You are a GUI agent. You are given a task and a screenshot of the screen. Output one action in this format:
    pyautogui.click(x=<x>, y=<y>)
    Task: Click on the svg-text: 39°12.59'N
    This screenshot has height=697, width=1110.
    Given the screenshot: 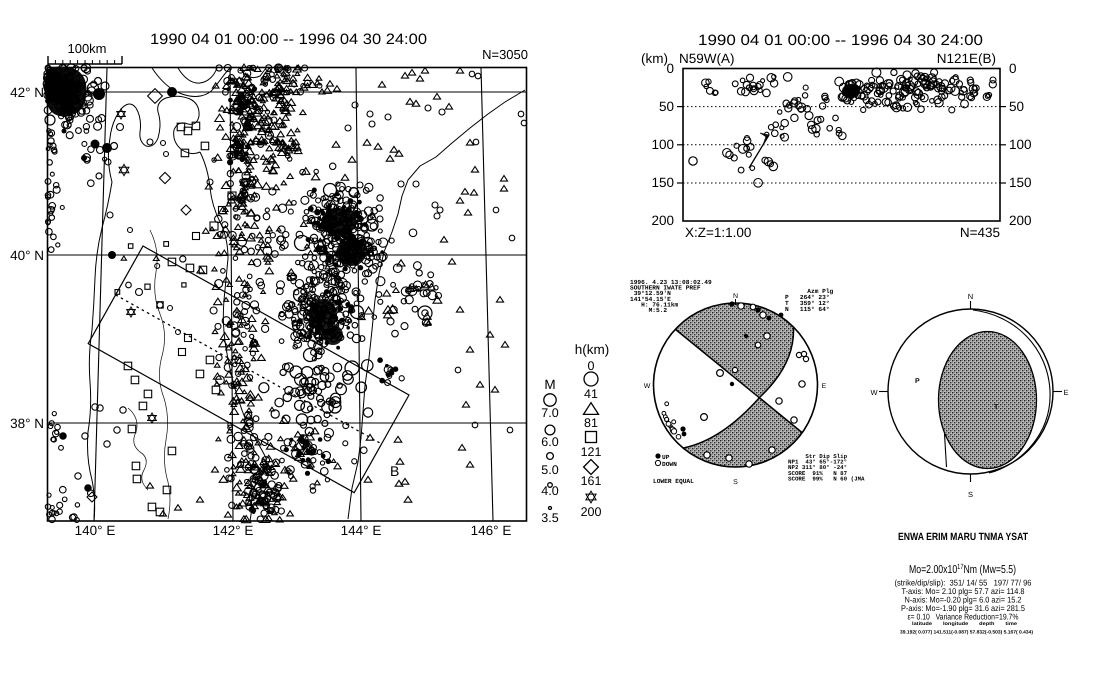 What is the action you would take?
    pyautogui.click(x=650, y=293)
    